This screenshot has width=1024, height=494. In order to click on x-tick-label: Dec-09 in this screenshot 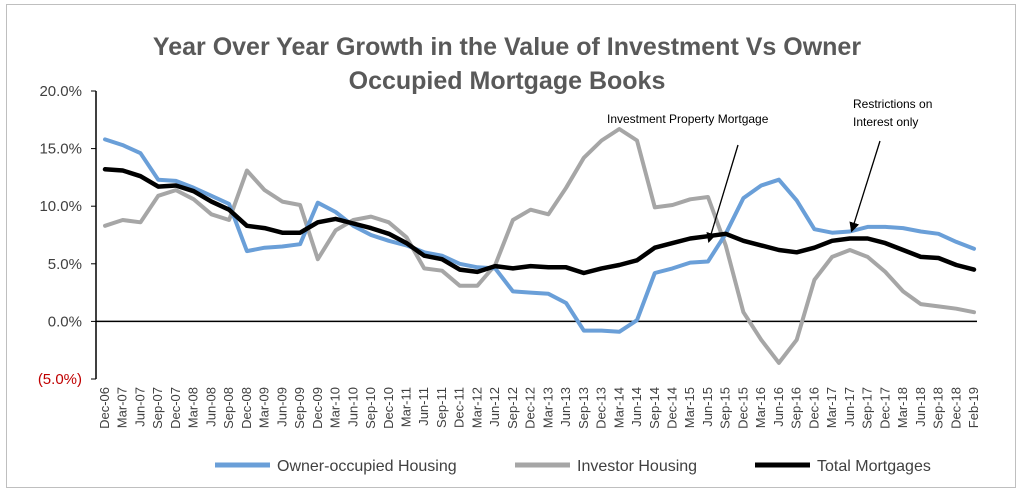, I will do `click(317, 408)`.